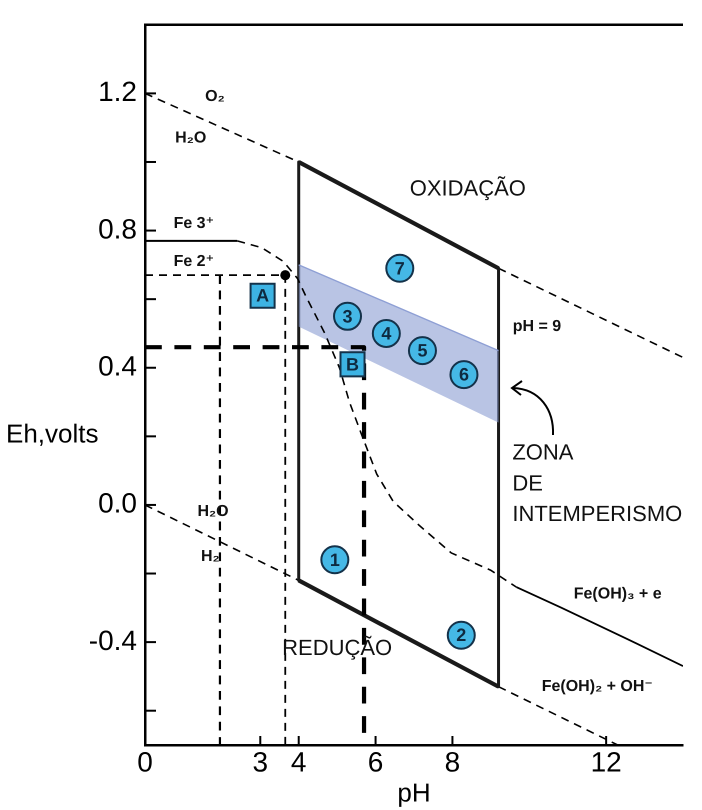 This screenshot has height=810, width=702. What do you see at coordinates (618, 594) in the screenshot?
I see `annotation: Fe(OH)₃ + e` at bounding box center [618, 594].